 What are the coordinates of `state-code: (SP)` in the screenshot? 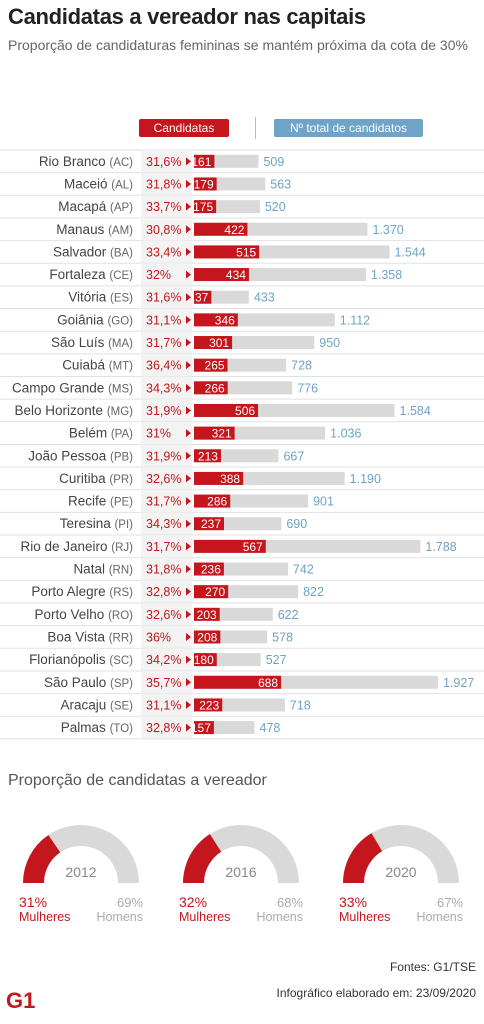 It's located at (121, 684).